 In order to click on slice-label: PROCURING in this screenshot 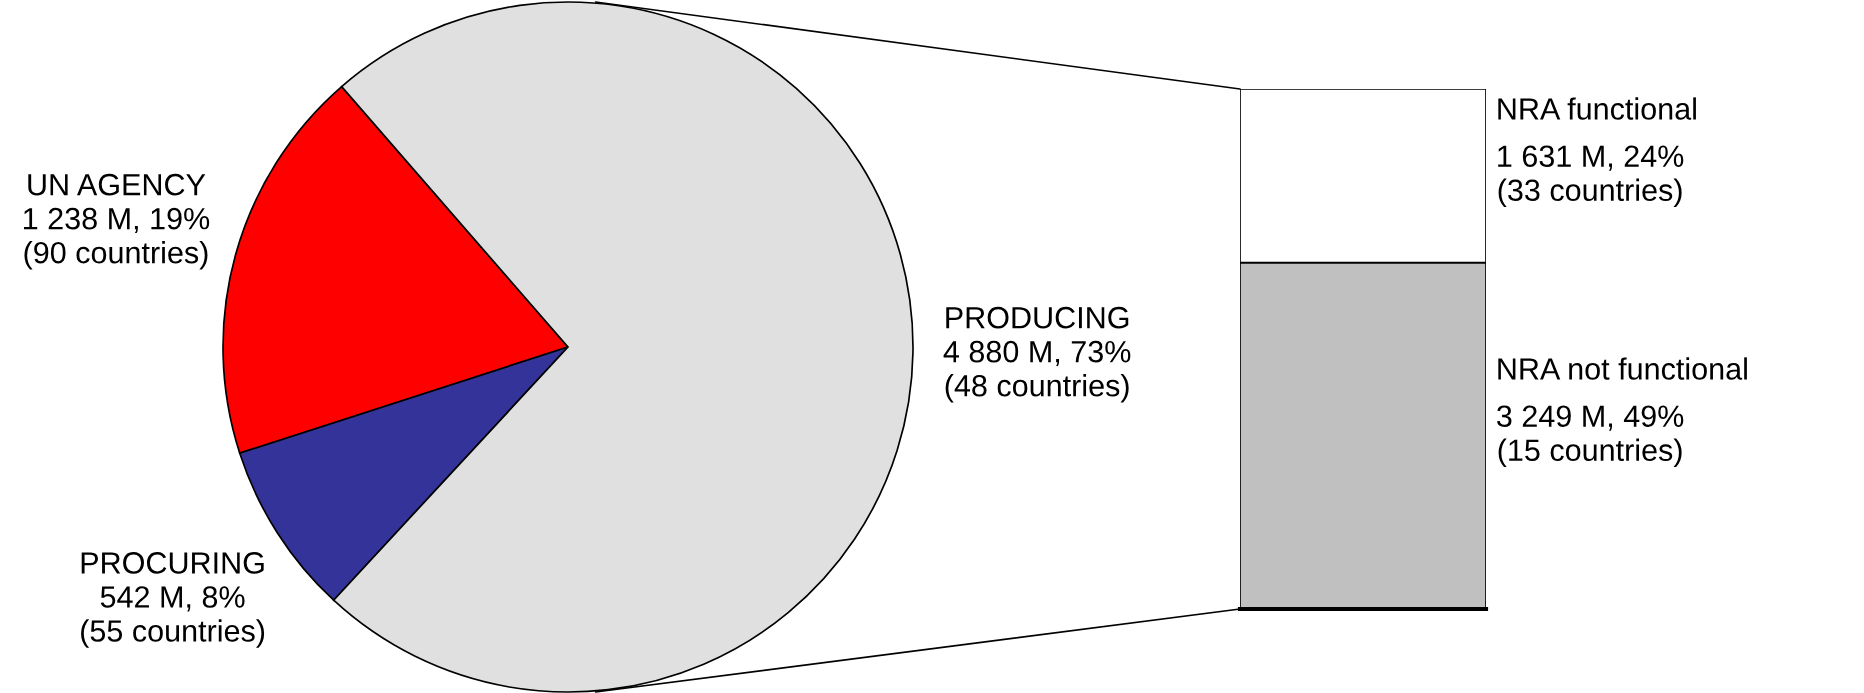, I will do `click(172, 563)`.